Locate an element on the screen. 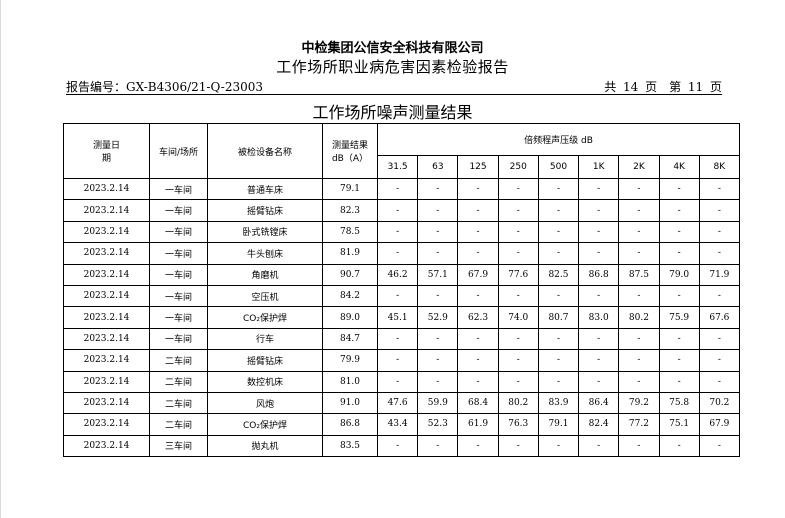  cell-band: 75.1 is located at coordinates (679, 424).